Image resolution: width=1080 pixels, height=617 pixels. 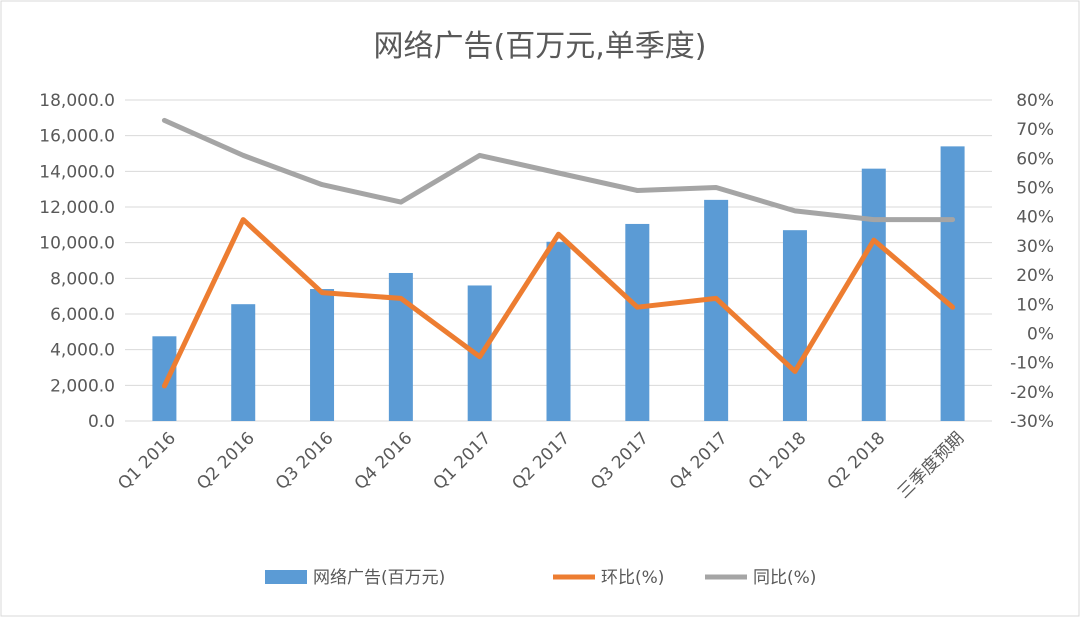 What do you see at coordinates (1035, 218) in the screenshot?
I see `y-right-tick-label: 40%` at bounding box center [1035, 218].